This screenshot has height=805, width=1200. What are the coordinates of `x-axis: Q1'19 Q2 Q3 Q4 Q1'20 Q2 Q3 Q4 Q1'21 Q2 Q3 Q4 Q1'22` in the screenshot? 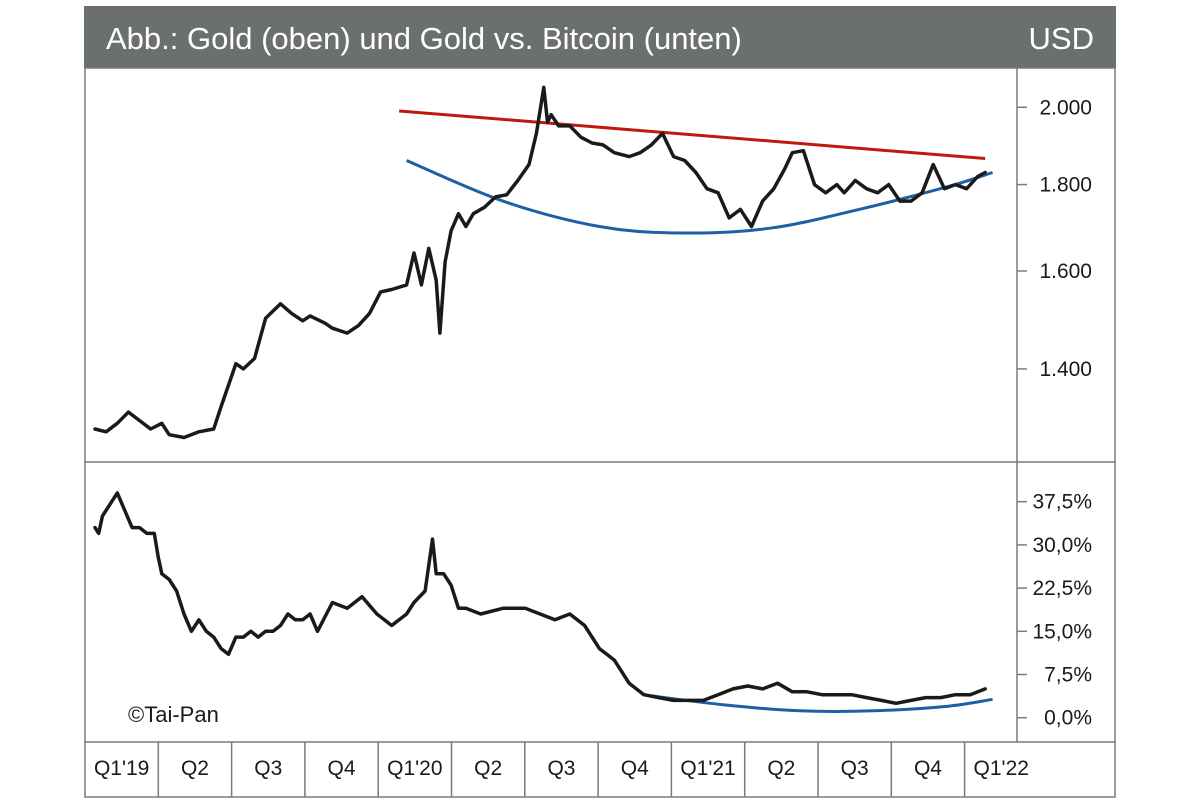 It's located at (561, 769).